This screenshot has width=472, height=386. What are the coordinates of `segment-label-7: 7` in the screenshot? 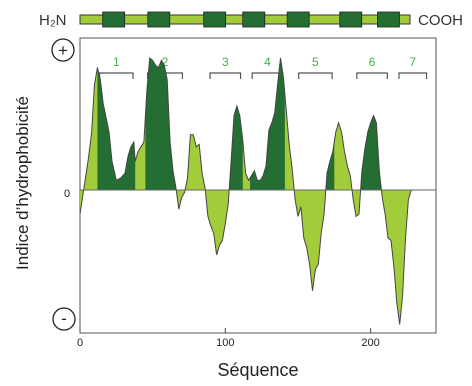 It's located at (412, 62).